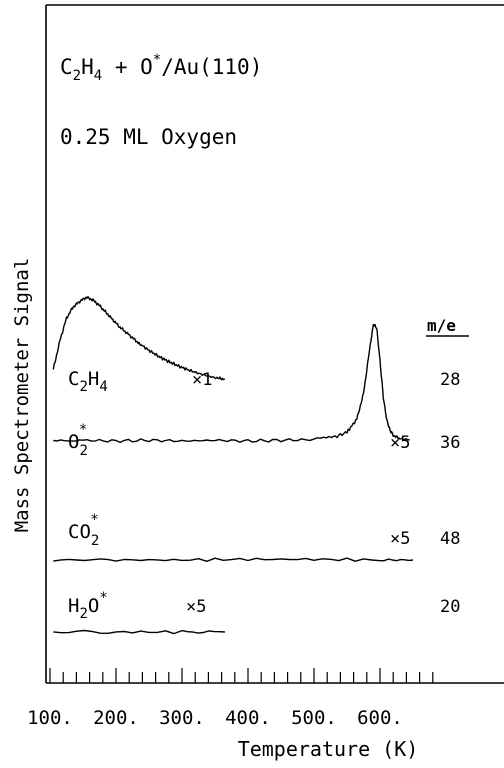 The width and height of the screenshot is (504, 768). I want to click on x-tick-labels: 100. 200. 300. 400. 500. 600., so click(215, 718).